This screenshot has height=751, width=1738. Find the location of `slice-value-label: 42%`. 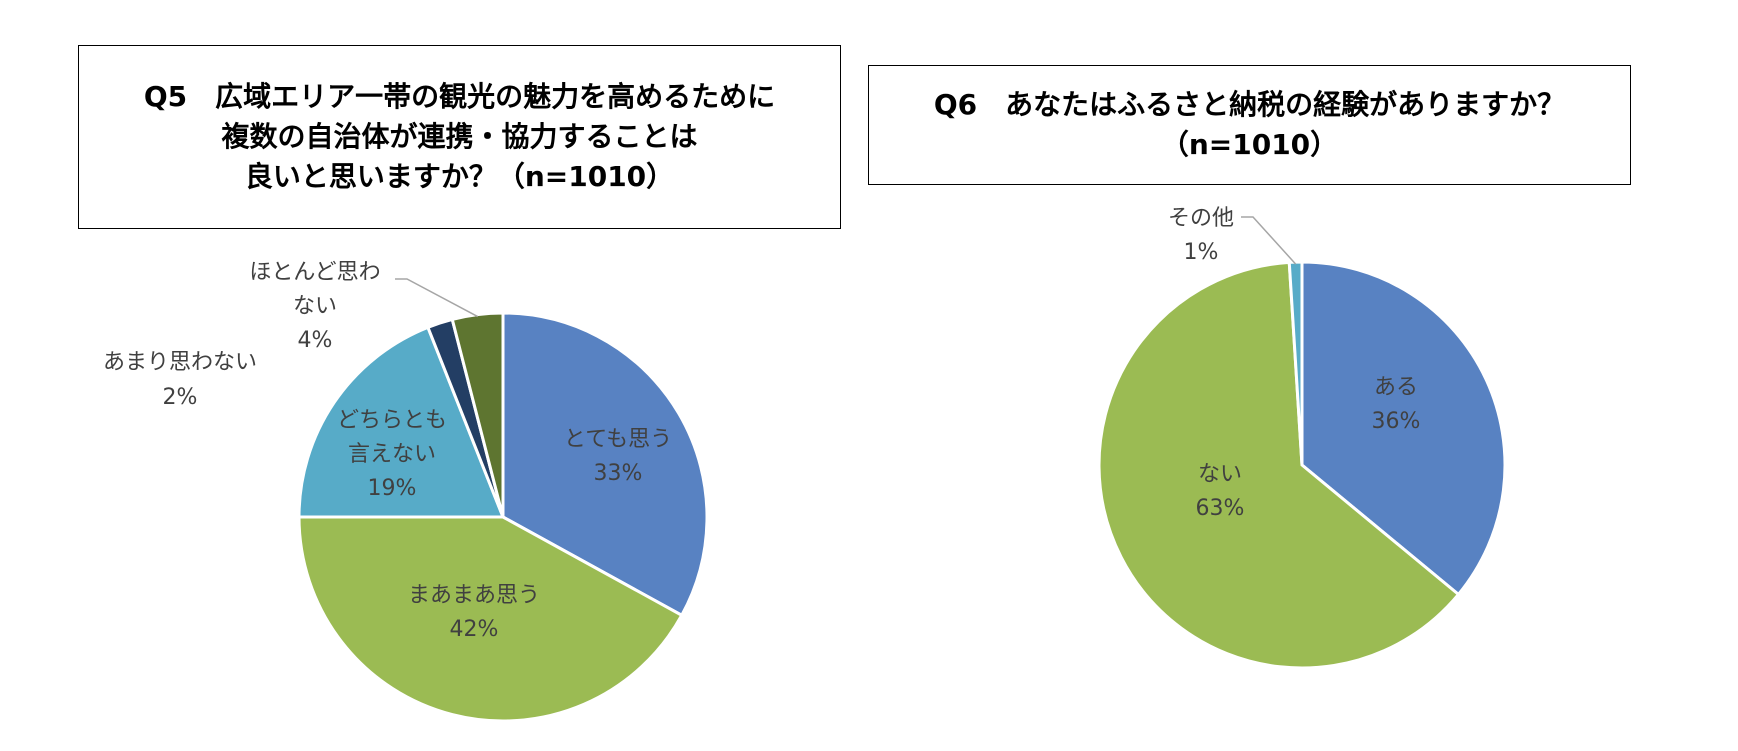

slice-value-label: 42% is located at coordinates (474, 629).